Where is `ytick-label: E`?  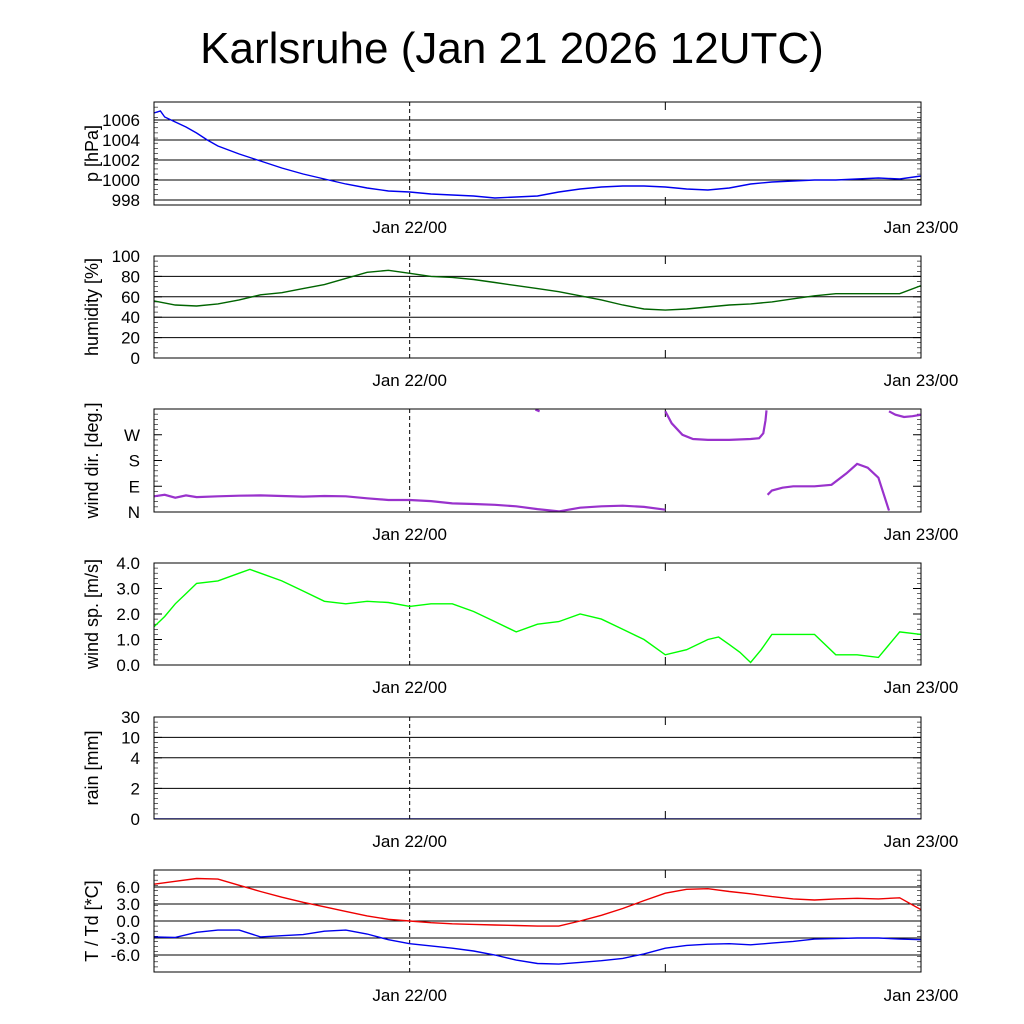 ytick-label: E is located at coordinates (134, 486).